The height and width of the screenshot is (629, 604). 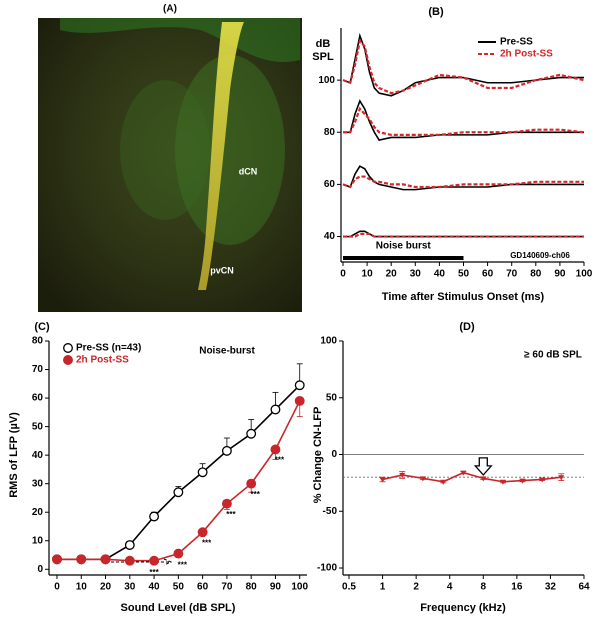 I want to click on y-tick-label: 50, so click(x=38, y=426).